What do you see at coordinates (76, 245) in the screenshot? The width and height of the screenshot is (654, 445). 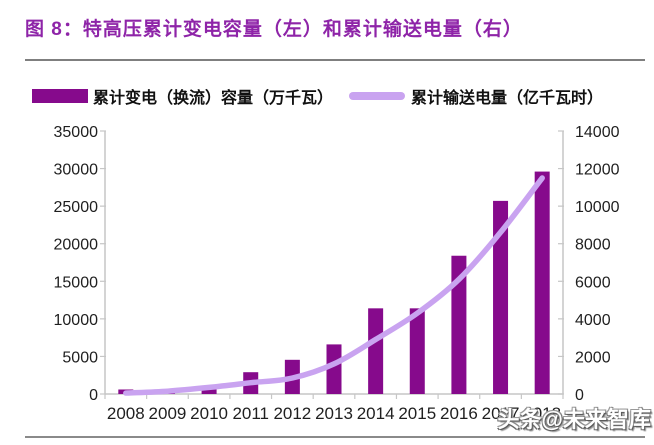 I see `left-axis-tick-label: 20000` at bounding box center [76, 245].